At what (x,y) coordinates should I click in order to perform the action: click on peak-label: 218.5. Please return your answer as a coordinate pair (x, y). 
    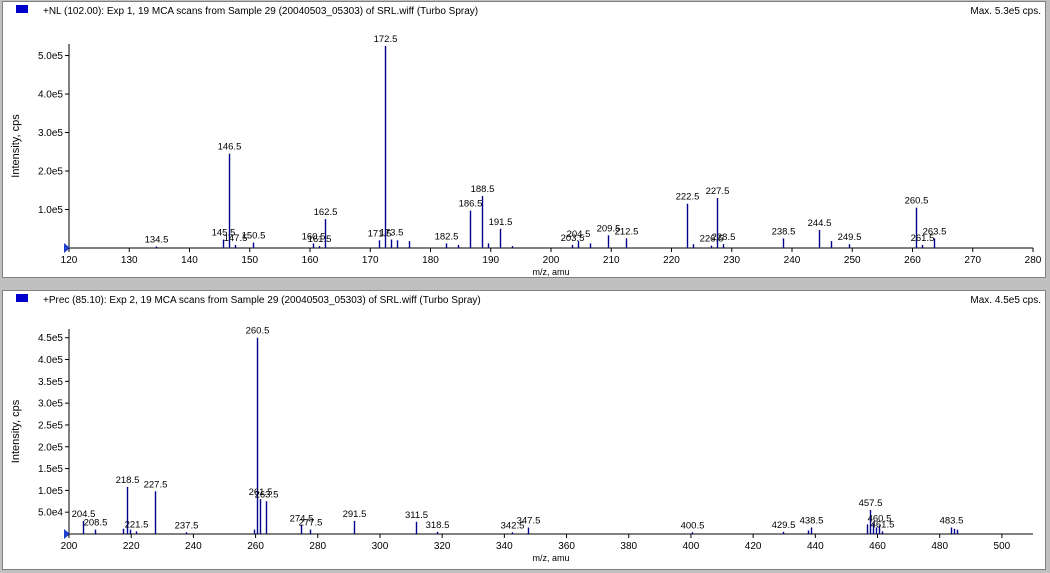
    Looking at the image, I should click on (128, 480).